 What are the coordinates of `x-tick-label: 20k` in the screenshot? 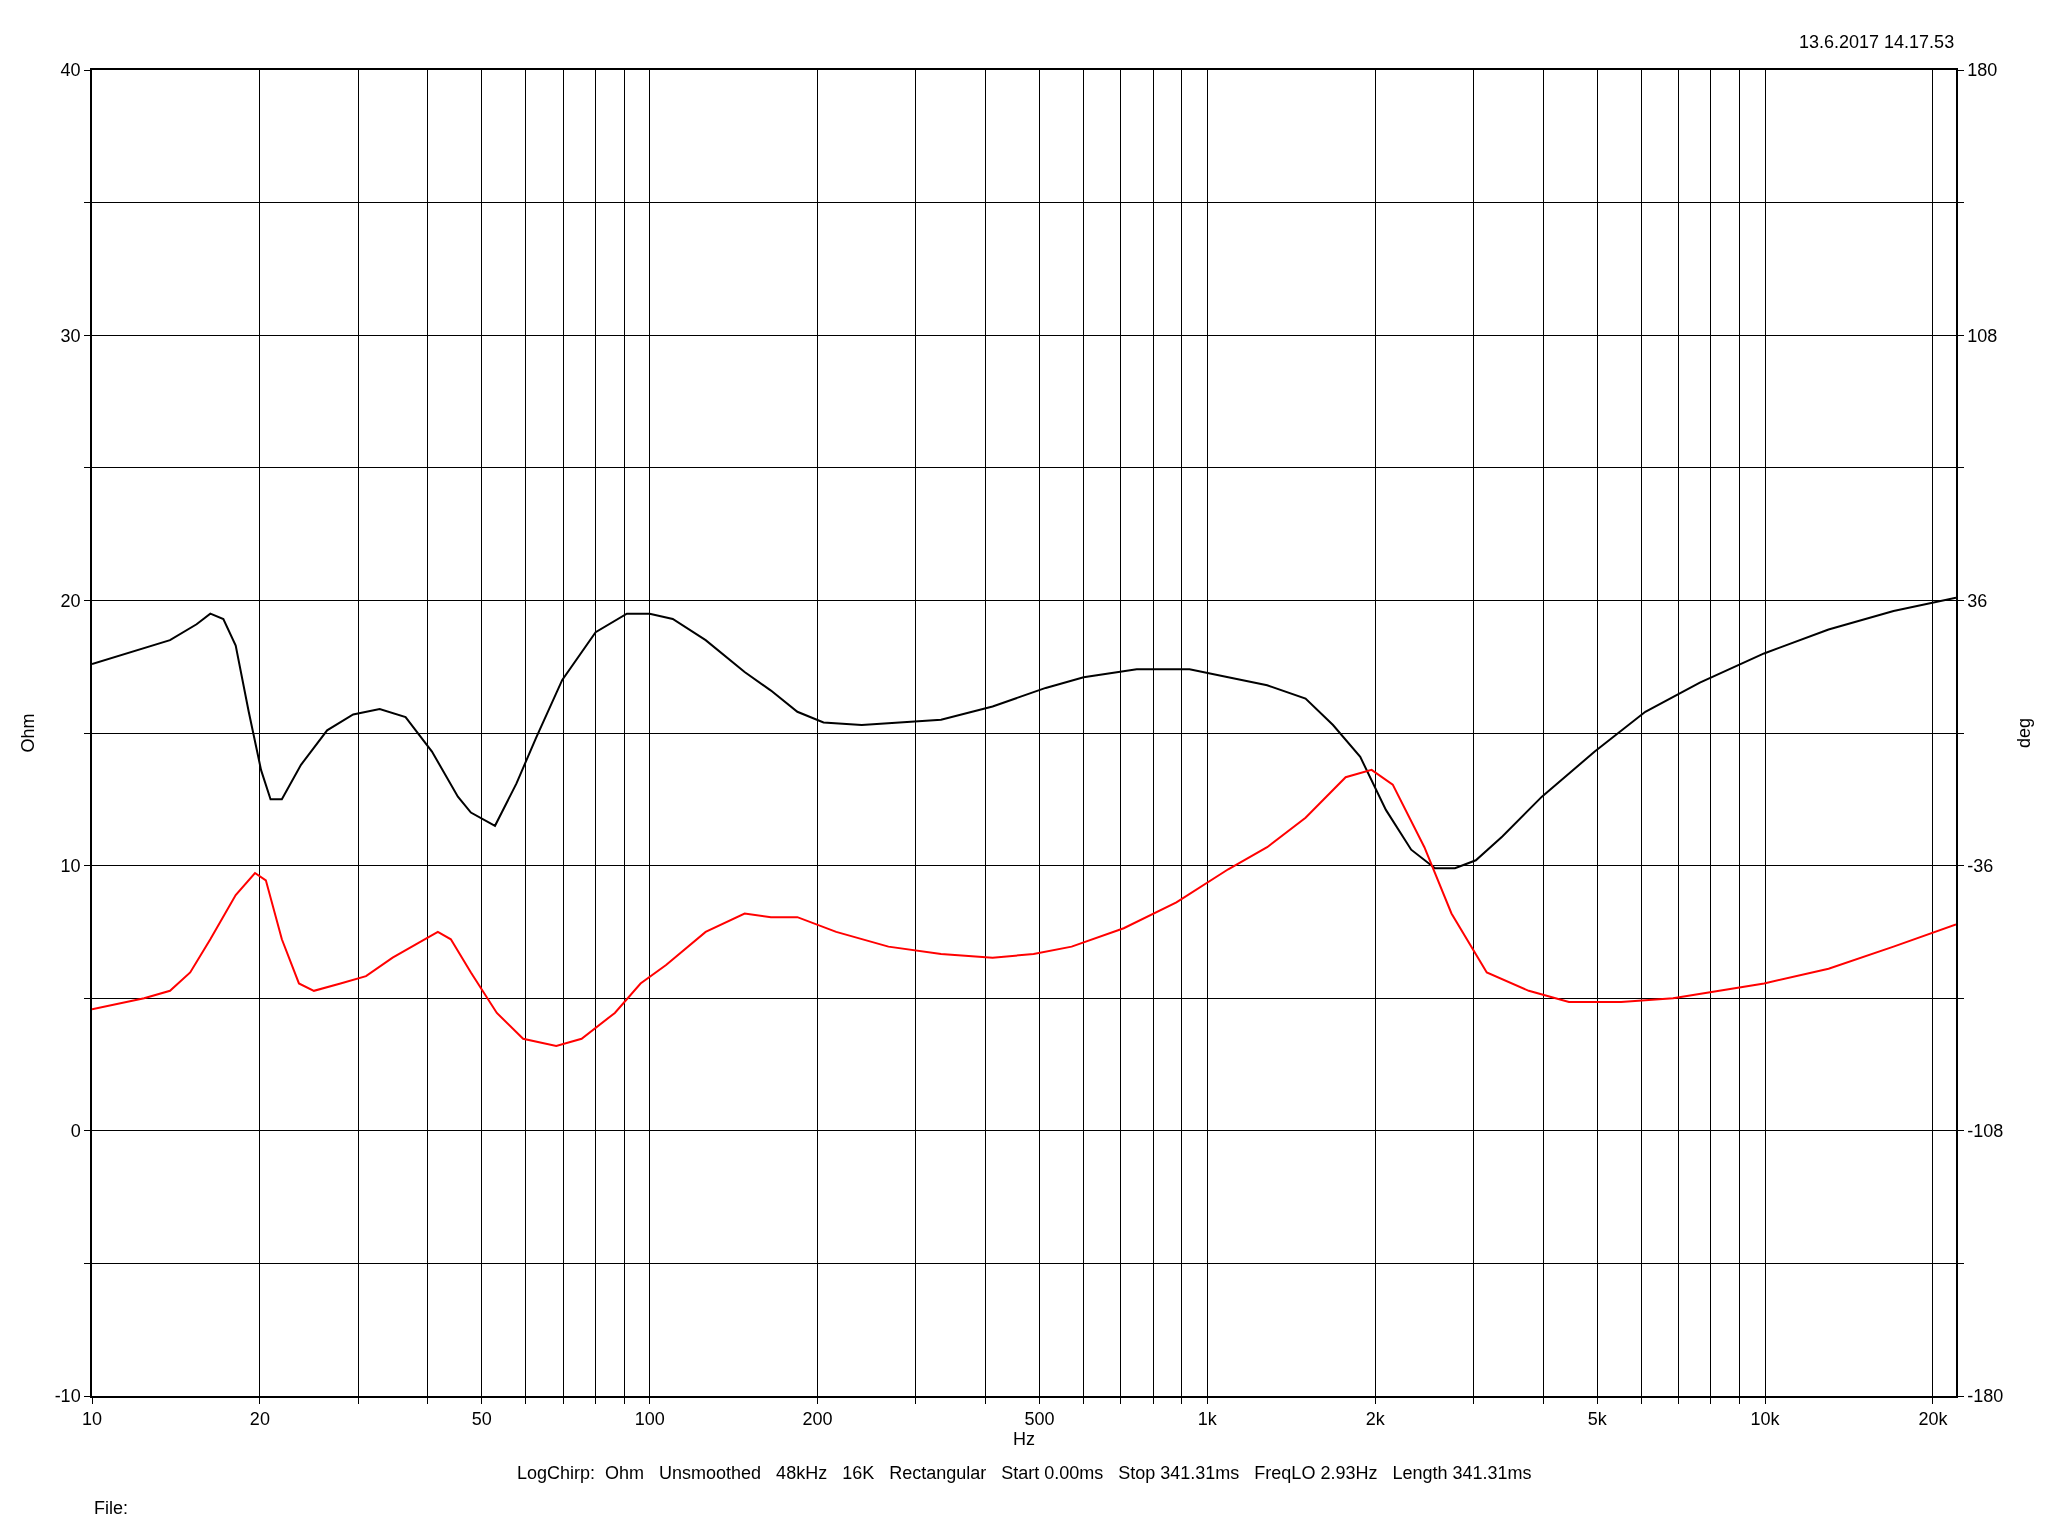 It's located at (1933, 1419).